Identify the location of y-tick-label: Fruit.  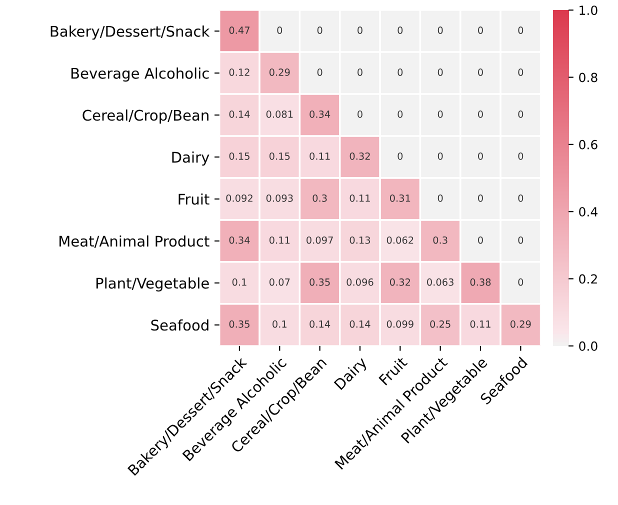
(194, 199).